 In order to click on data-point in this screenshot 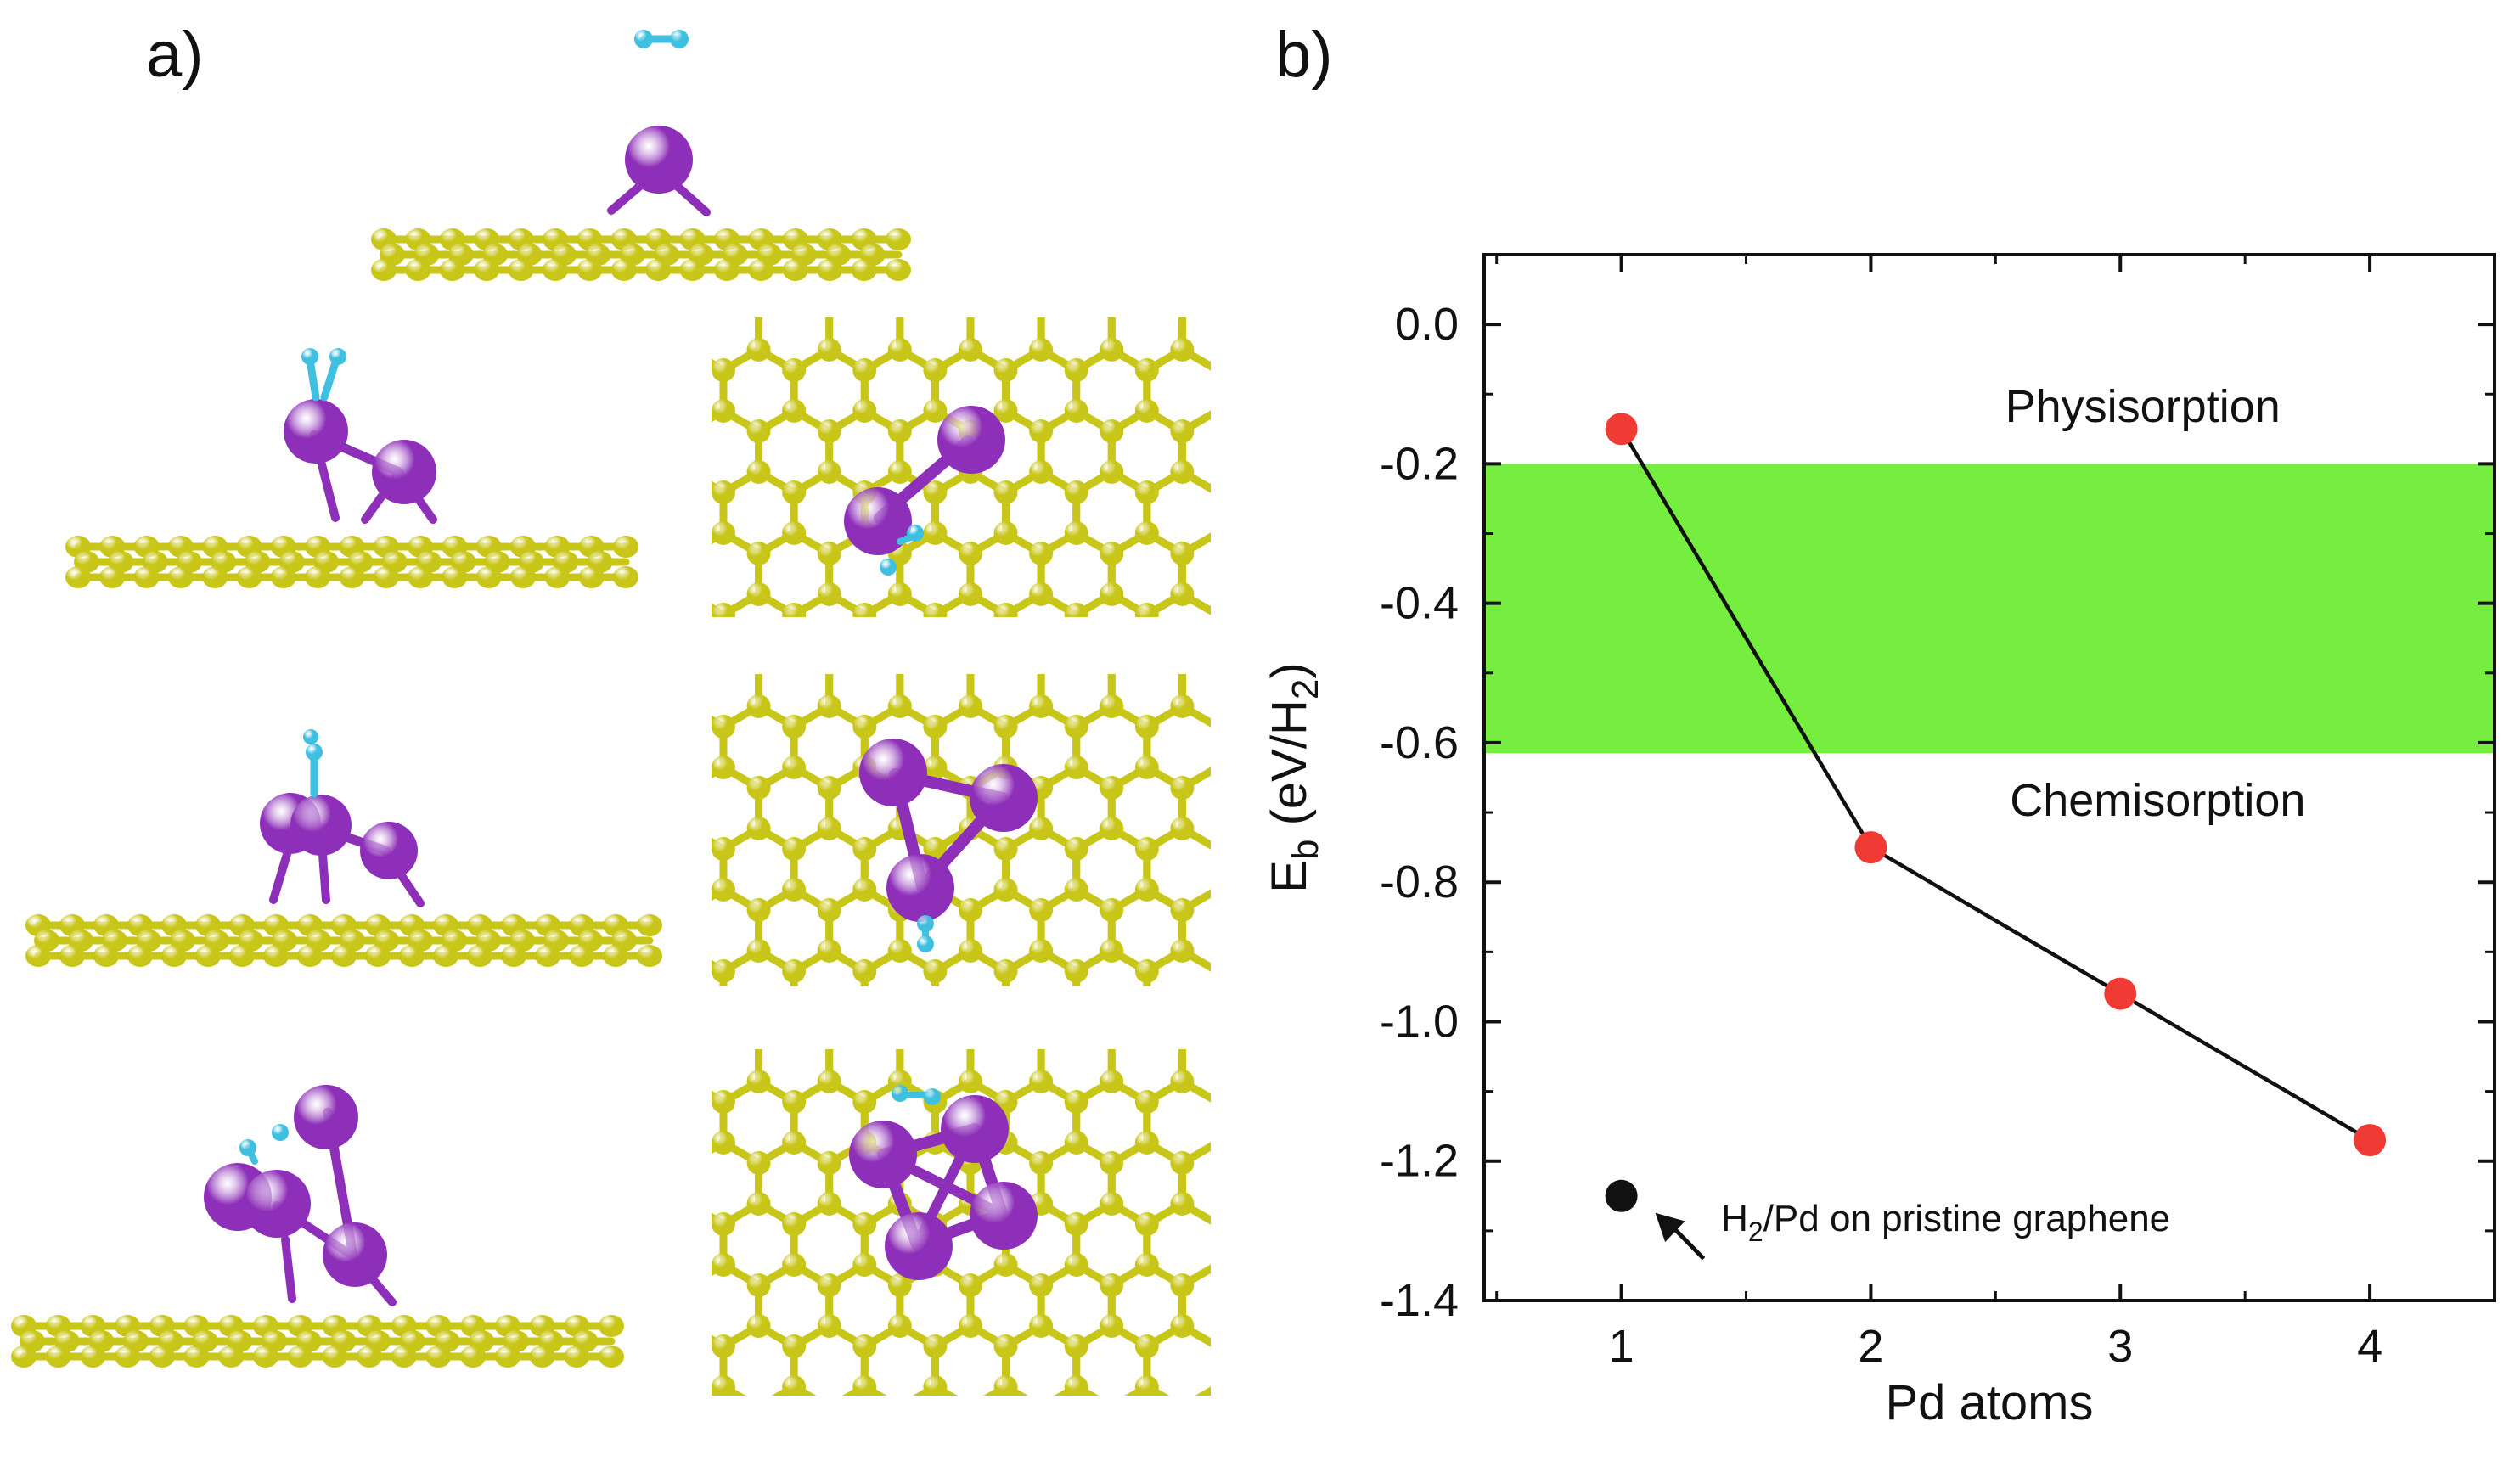, I will do `click(1621, 1196)`.